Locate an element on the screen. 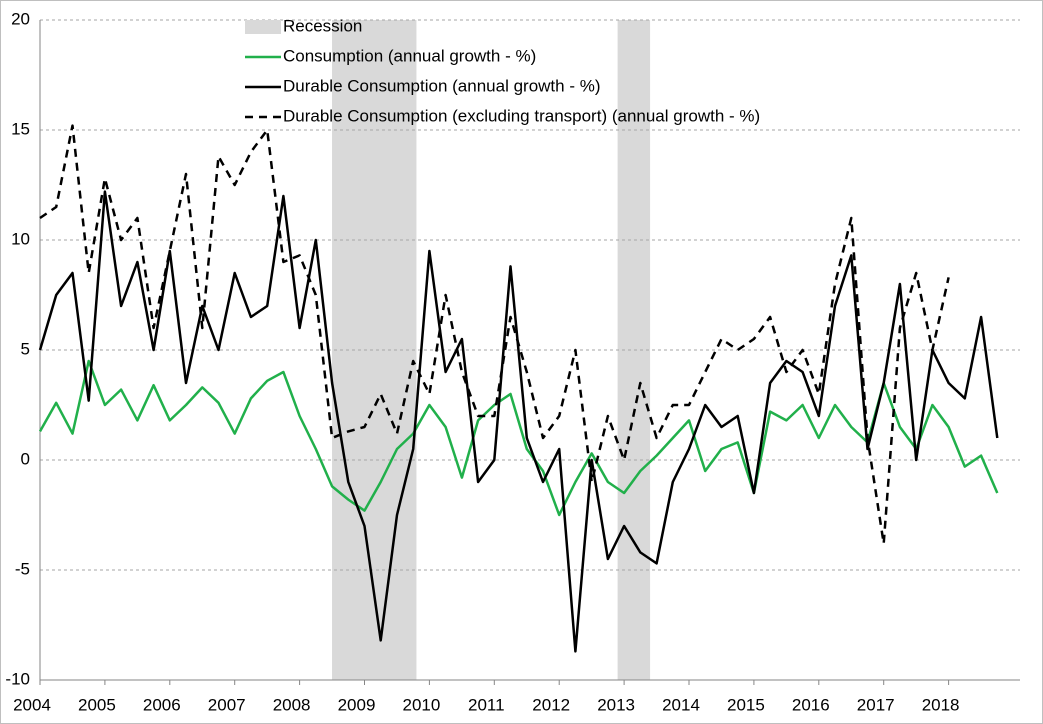 Image resolution: width=1043 pixels, height=724 pixels. y-tick-label: 10 is located at coordinates (20, 238).